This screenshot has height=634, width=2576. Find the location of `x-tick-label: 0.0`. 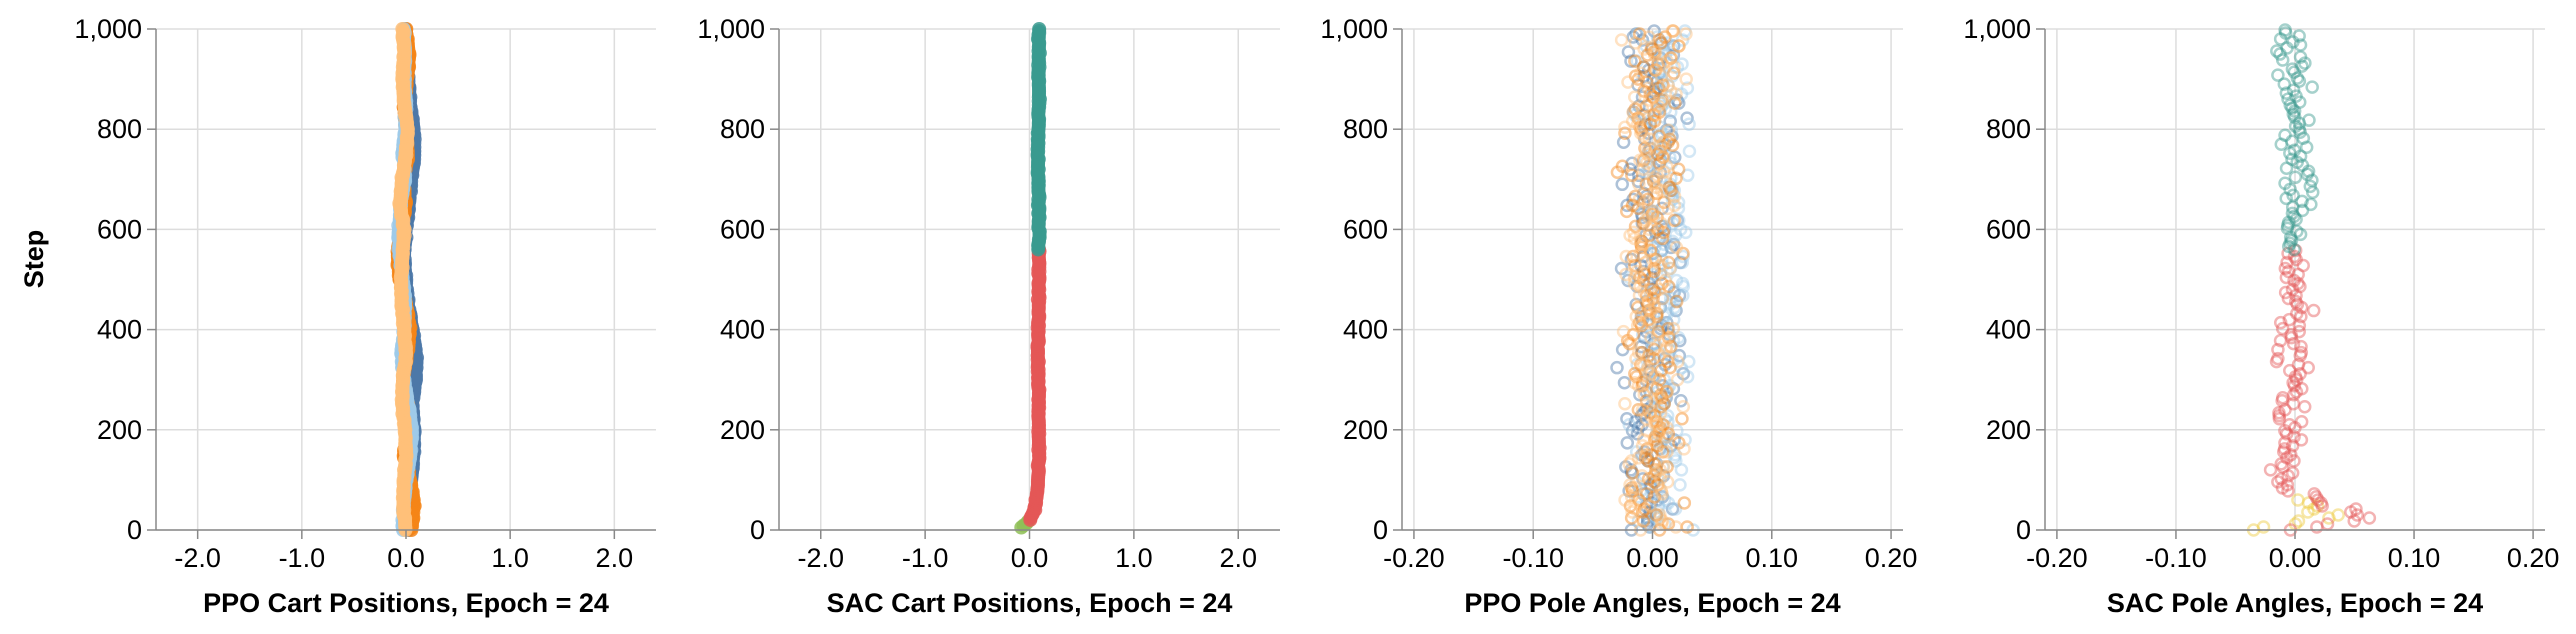

x-tick-label: 0.0 is located at coordinates (406, 558).